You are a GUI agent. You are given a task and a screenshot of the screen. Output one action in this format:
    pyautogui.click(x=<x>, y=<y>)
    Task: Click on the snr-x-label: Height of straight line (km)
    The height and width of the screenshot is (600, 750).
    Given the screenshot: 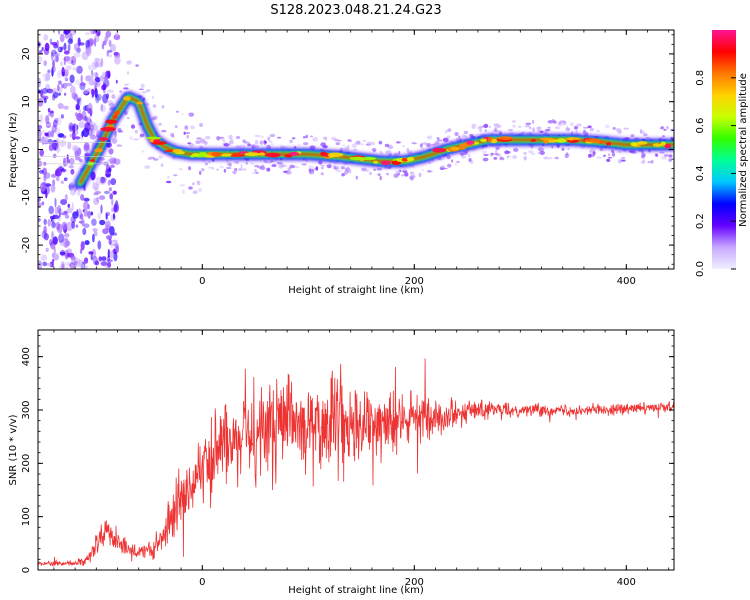 What is the action you would take?
    pyautogui.click(x=356, y=590)
    